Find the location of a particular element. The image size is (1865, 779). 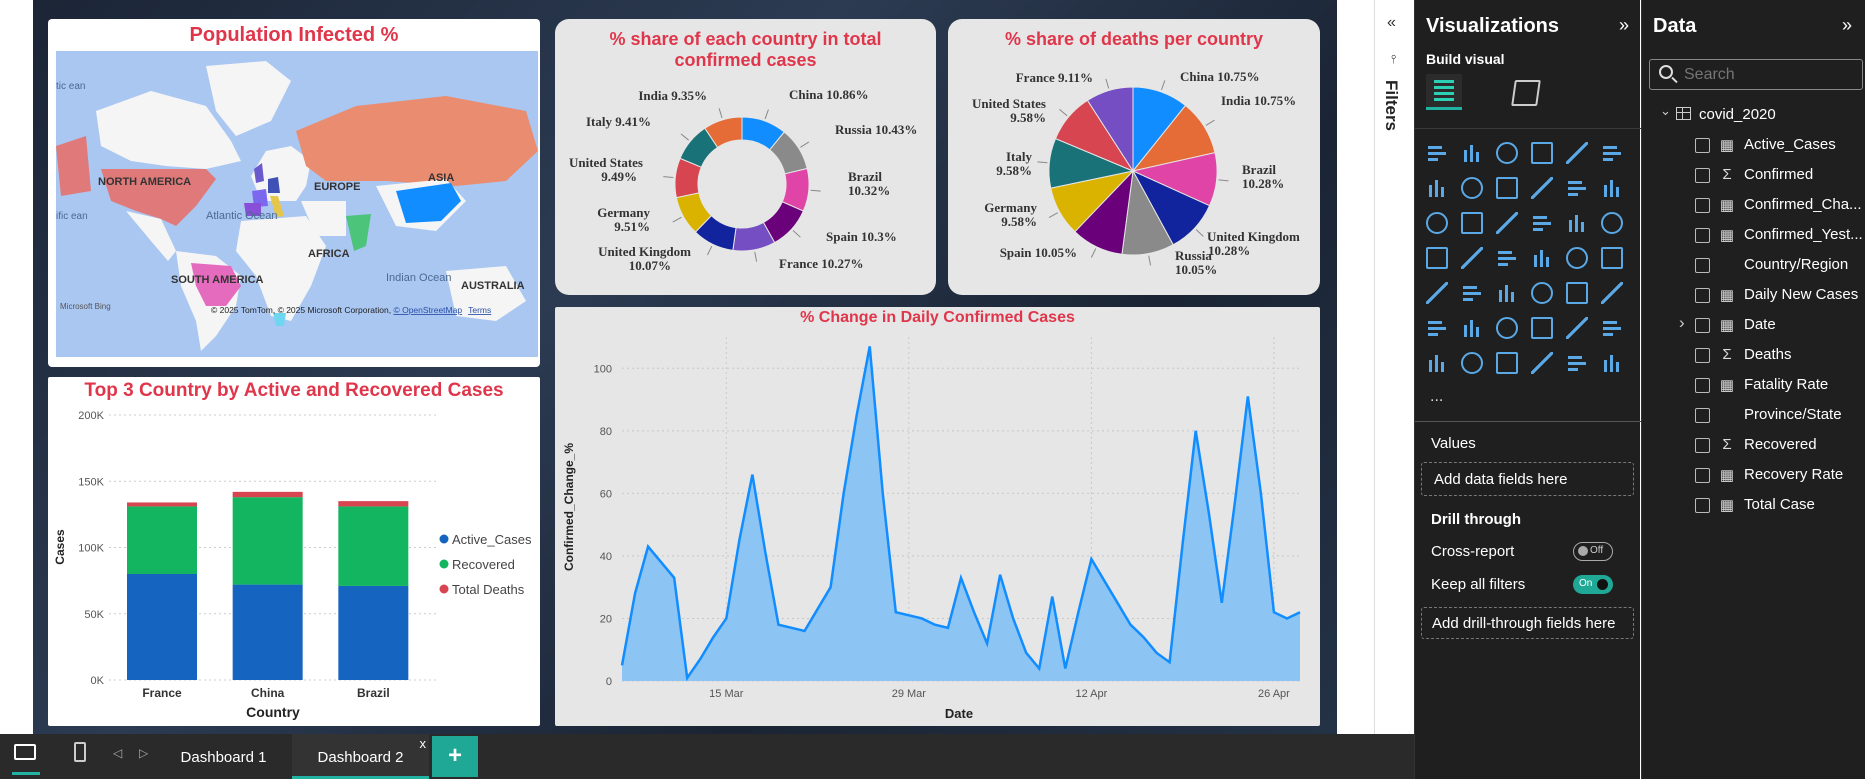

bar-china-recovered is located at coordinates (267, 541).